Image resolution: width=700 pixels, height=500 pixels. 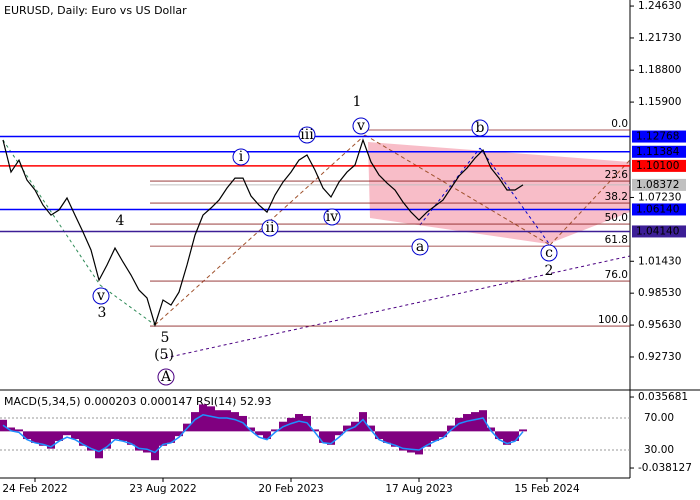 I want to click on wave-label: iv, so click(x=332, y=217).